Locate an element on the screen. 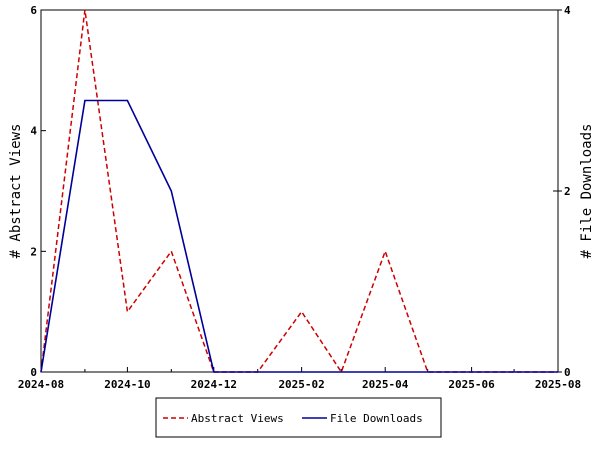 The height and width of the screenshot is (455, 600). y-right-axis-title: # File Downloads is located at coordinates (587, 191).